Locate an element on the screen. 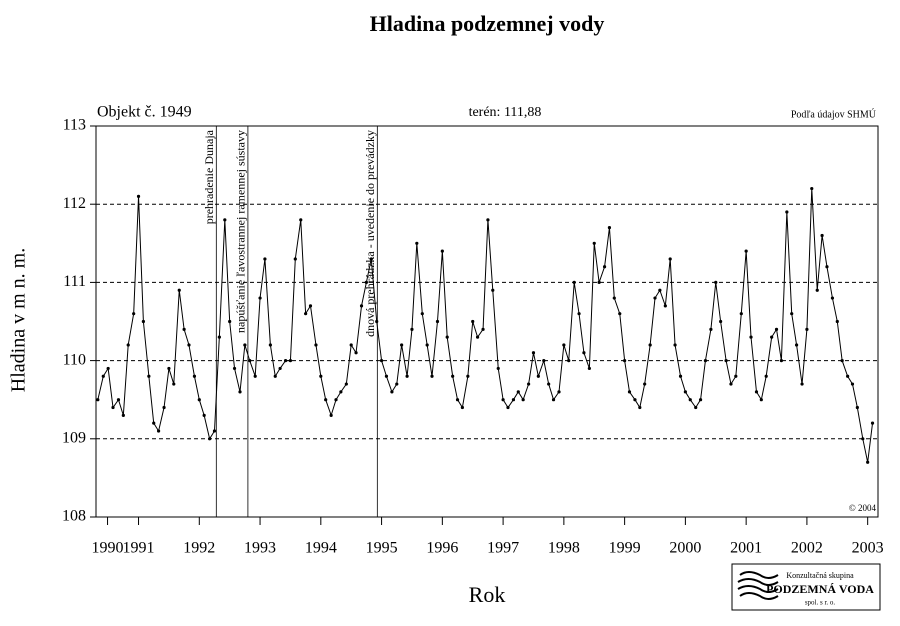 The image size is (900, 626). logo-line: spol. s r. o. is located at coordinates (820, 603).